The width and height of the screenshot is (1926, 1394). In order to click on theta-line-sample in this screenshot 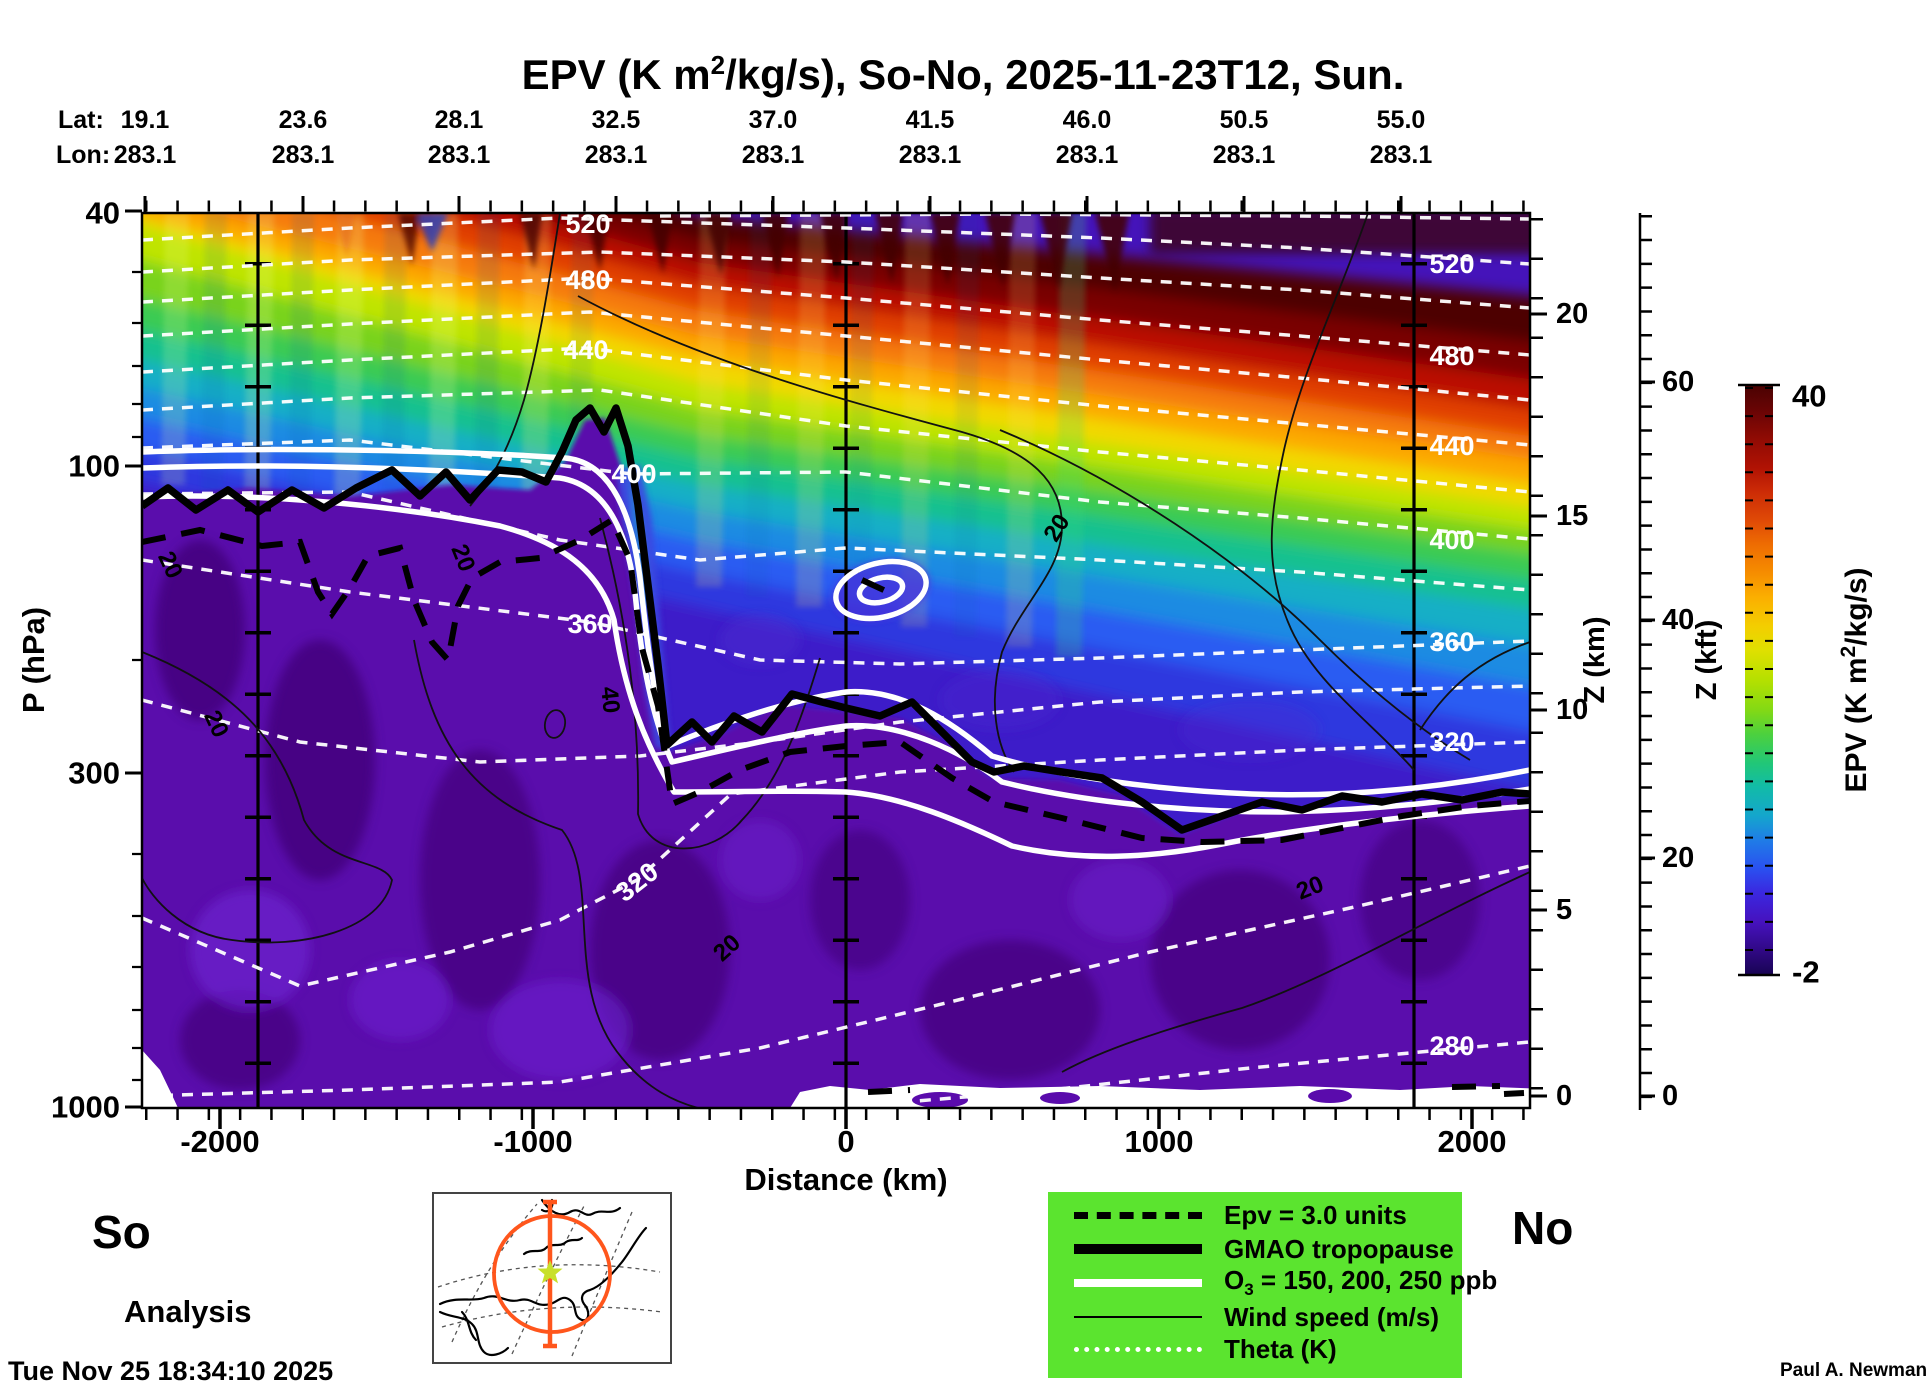, I will do `click(1138, 1349)`.